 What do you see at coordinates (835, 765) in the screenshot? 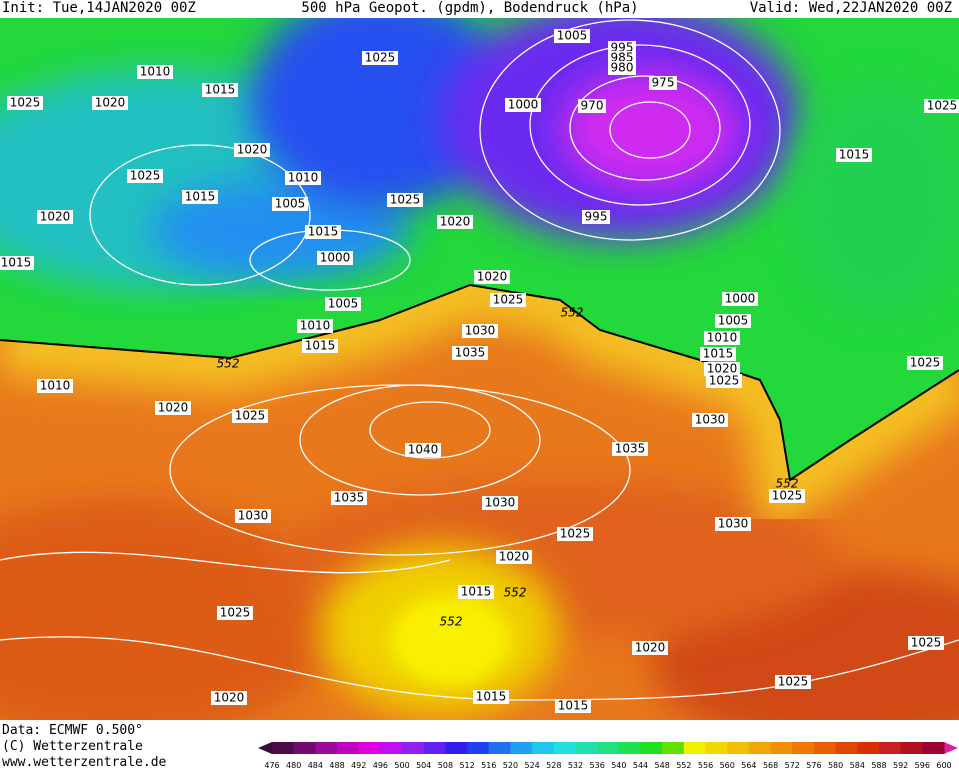
I see `colorbar-label: 580` at bounding box center [835, 765].